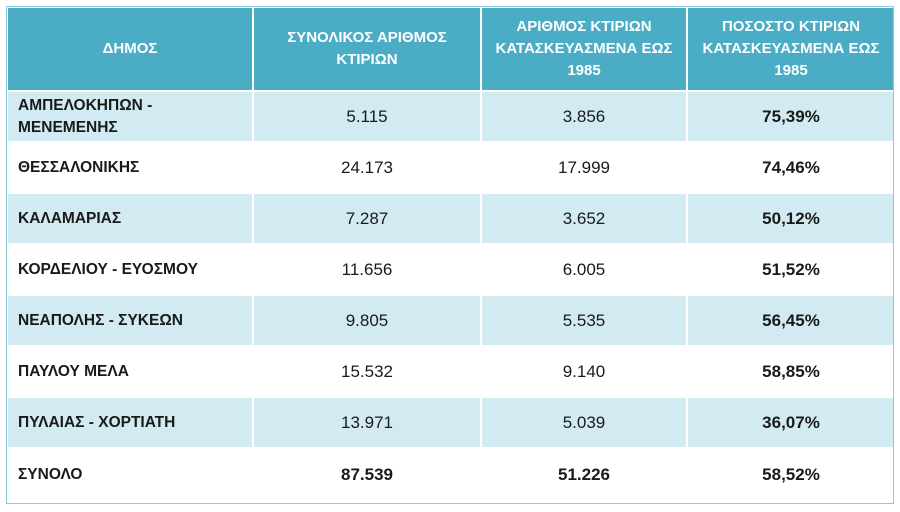 The width and height of the screenshot is (900, 512). I want to click on percent-cell: 56,45%, so click(791, 320).